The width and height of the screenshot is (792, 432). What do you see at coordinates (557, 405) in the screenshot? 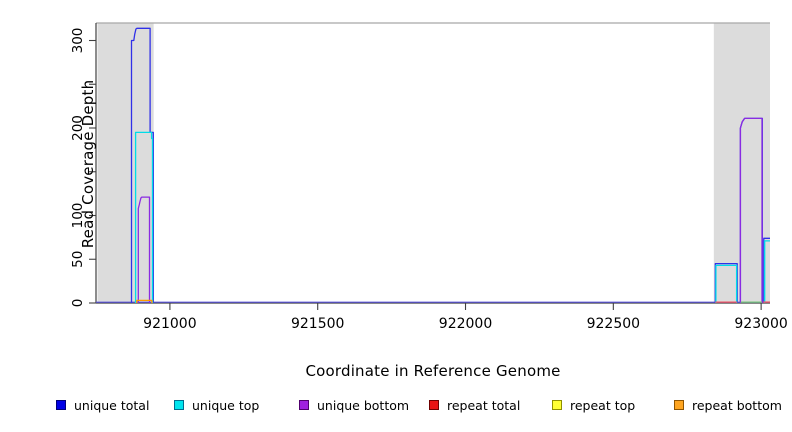
I see `repeat-top-swatch-icon` at bounding box center [557, 405].